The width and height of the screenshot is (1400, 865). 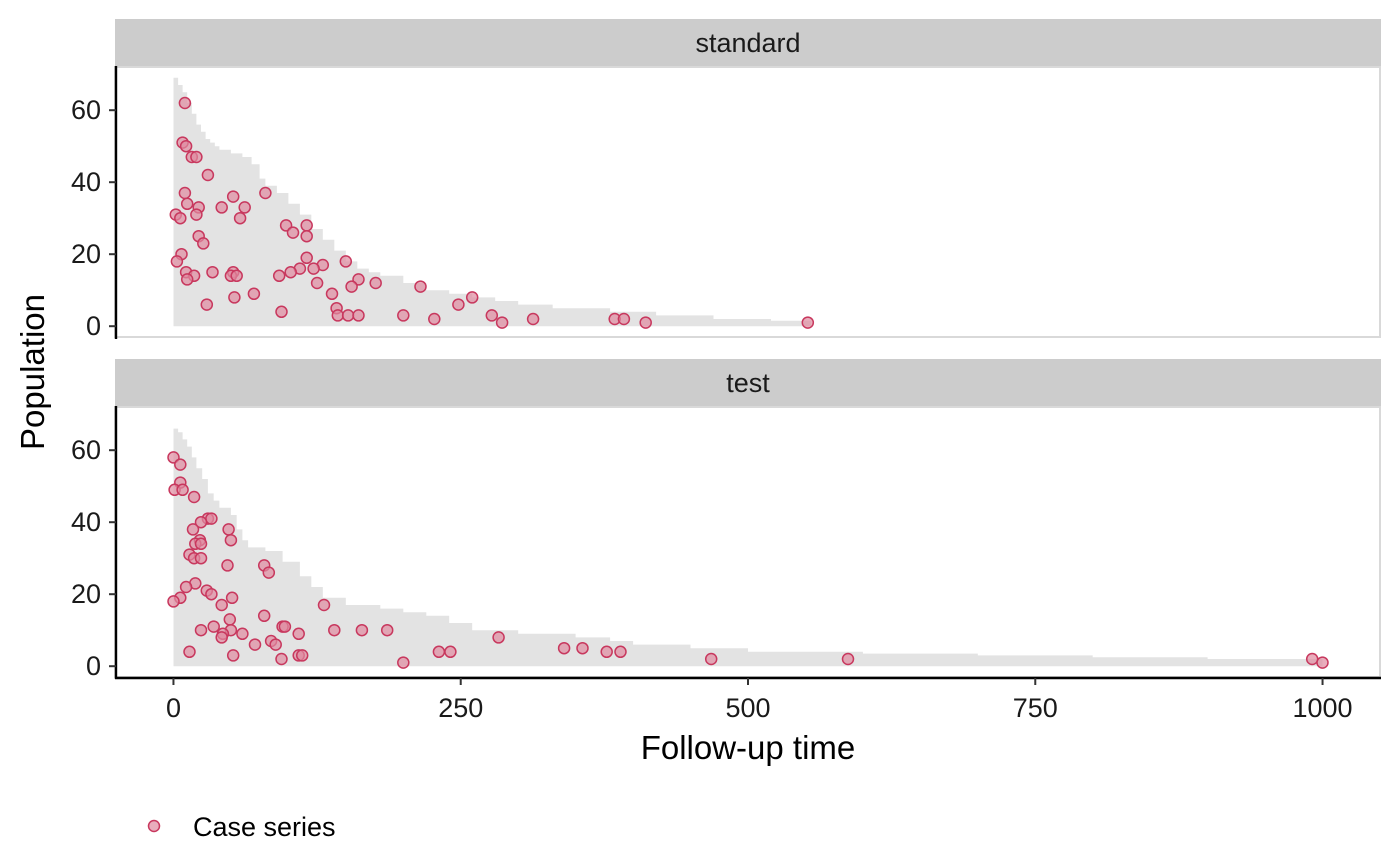 I want to click on legend: Case series, so click(x=241, y=827).